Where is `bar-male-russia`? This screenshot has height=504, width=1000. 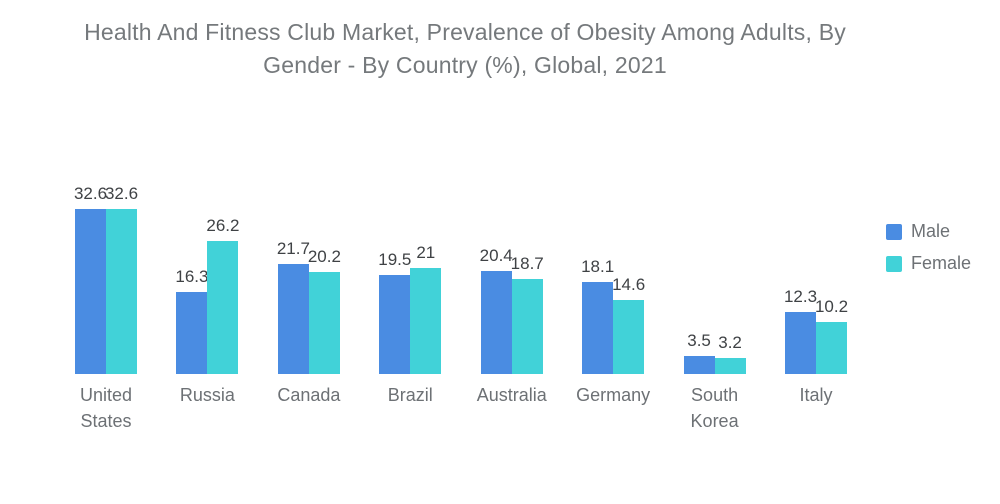
bar-male-russia is located at coordinates (192, 332).